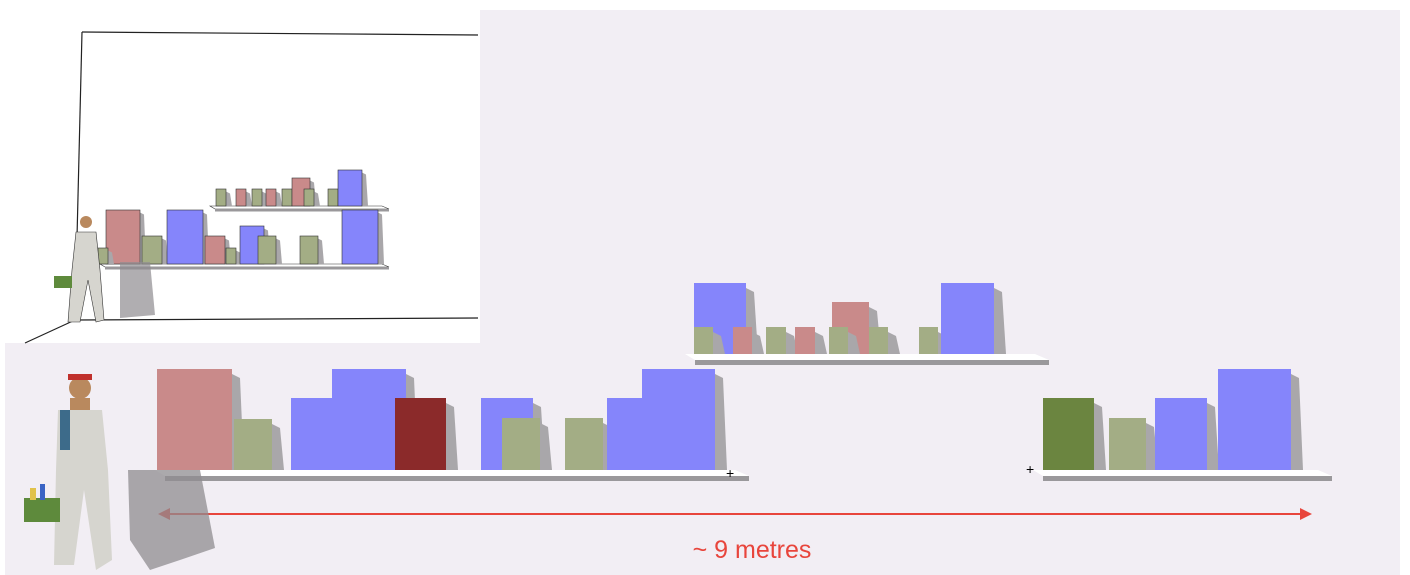 The image size is (1410, 575). What do you see at coordinates (752, 550) in the screenshot?
I see `distance-label: ~ 9 metres` at bounding box center [752, 550].